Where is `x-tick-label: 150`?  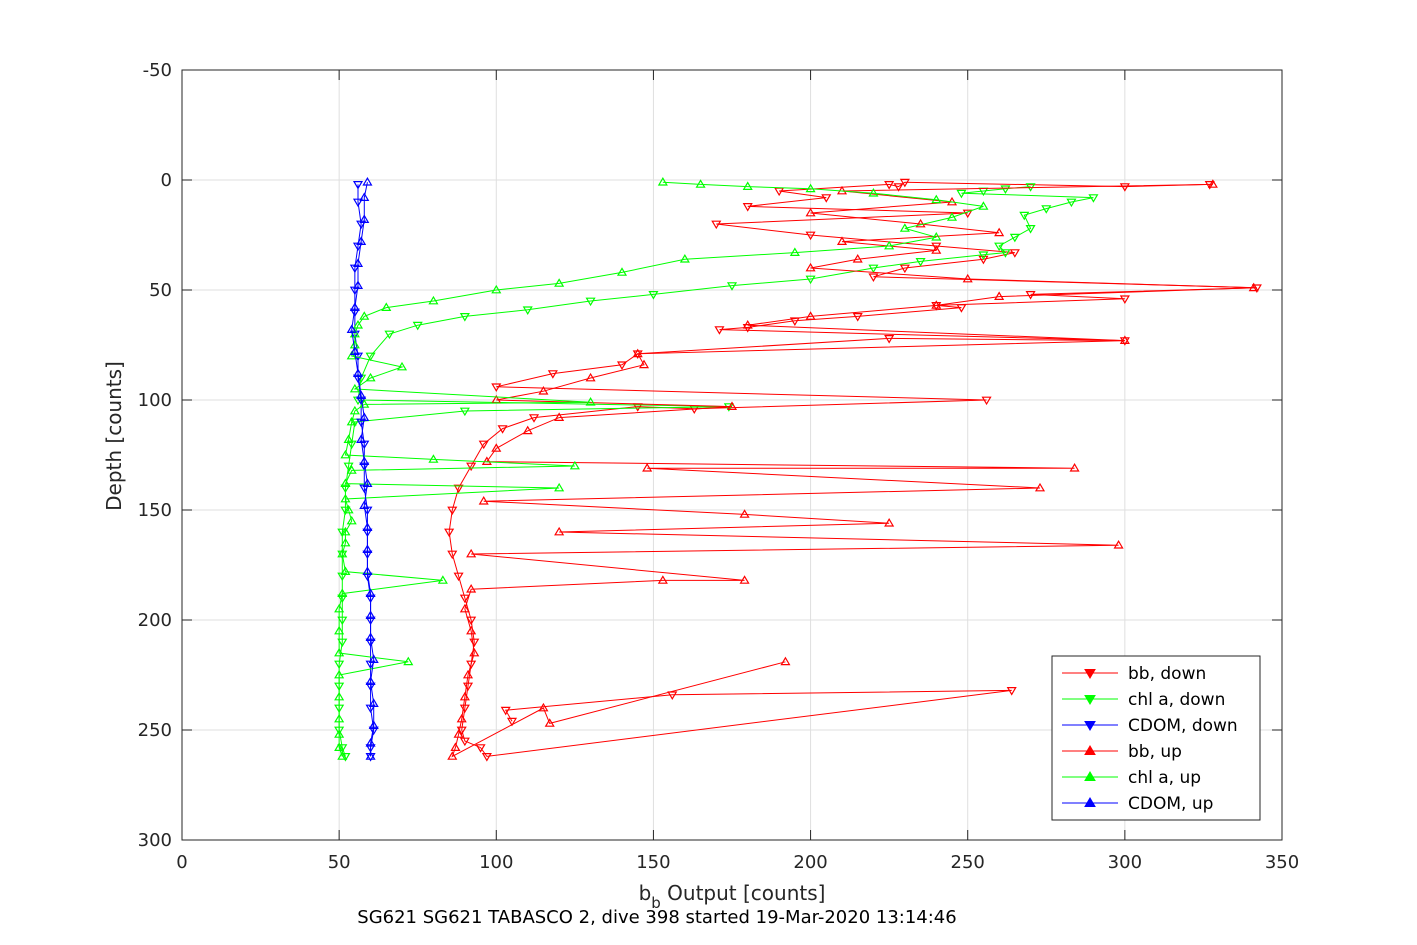 x-tick-label: 150 is located at coordinates (653, 862).